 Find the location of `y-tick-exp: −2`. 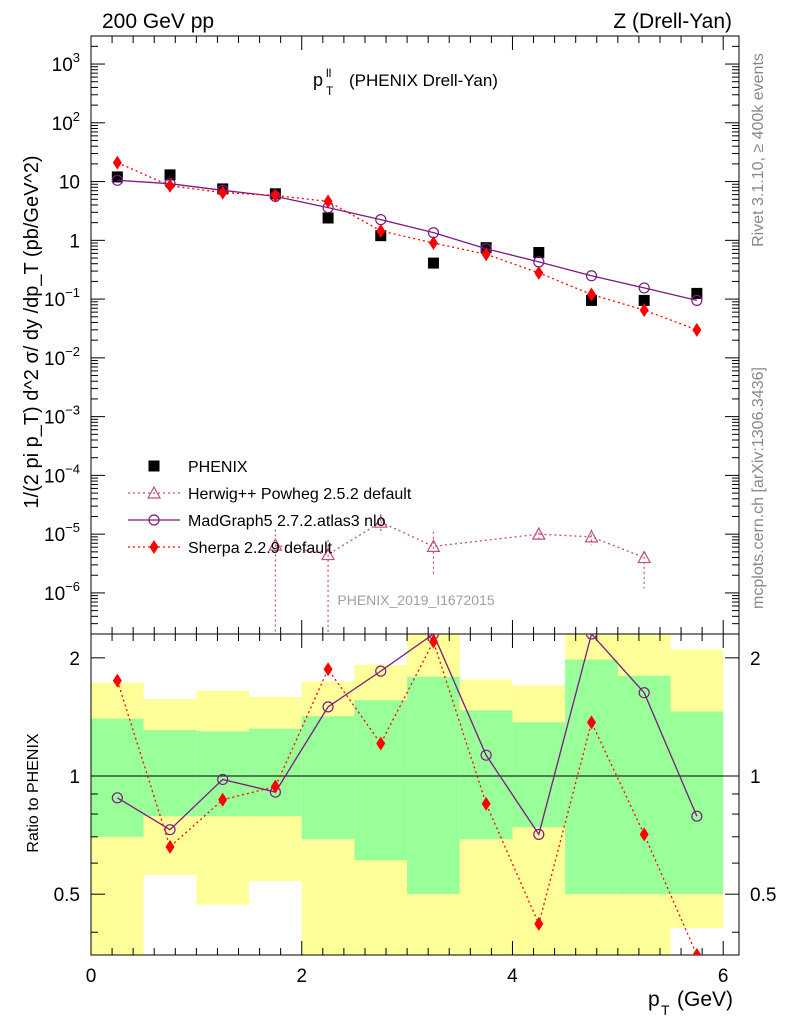

y-tick-exp: −2 is located at coordinates (72, 351).